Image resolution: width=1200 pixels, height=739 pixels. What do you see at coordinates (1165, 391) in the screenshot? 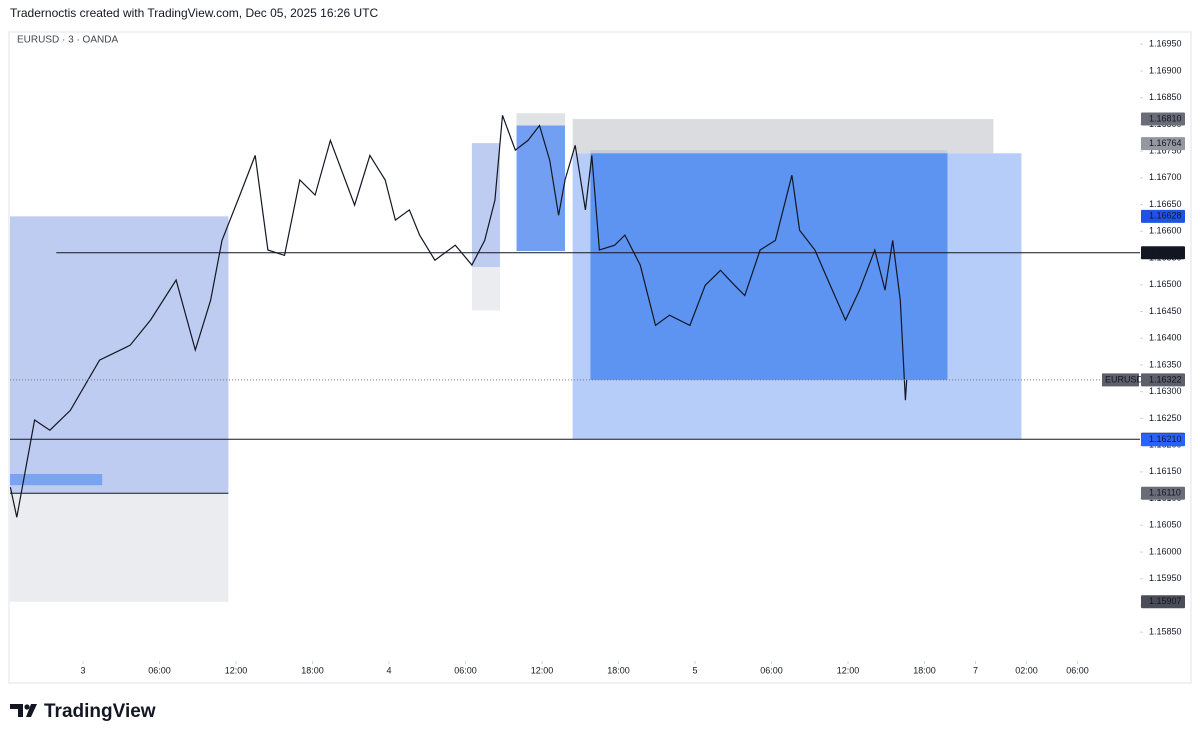
I see `y-tick-label: 1.16300` at bounding box center [1165, 391].